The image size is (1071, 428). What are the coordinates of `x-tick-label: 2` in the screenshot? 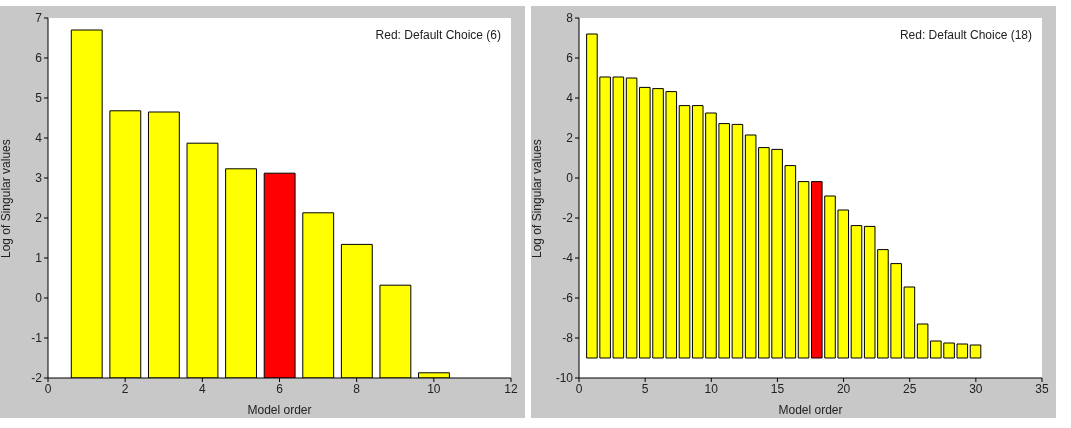 It's located at (125, 388).